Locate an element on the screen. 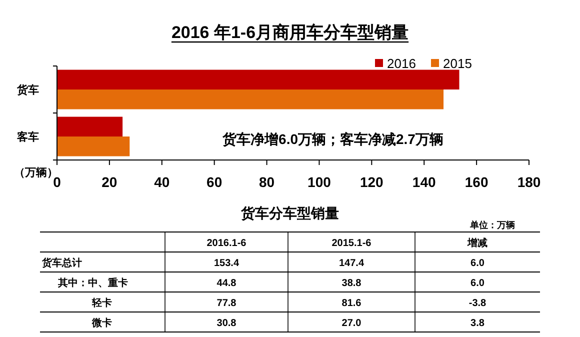 The height and width of the screenshot is (337, 580). text: 153.4 is located at coordinates (227, 263).